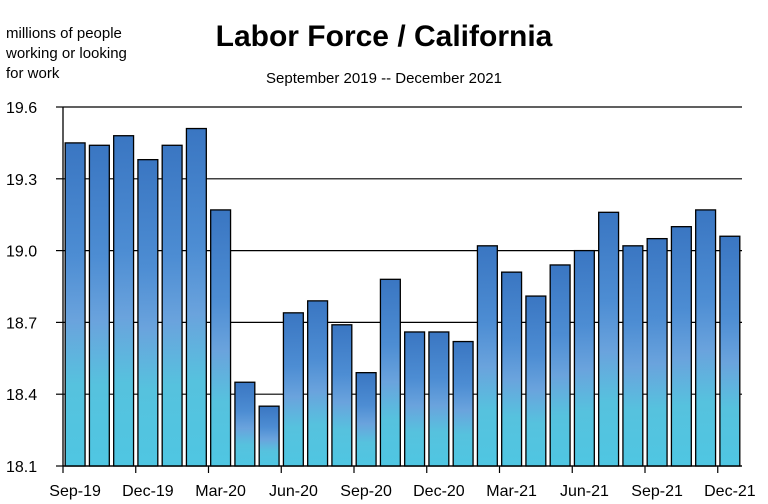  I want to click on chart-title: Labor Force / California, so click(384, 36).